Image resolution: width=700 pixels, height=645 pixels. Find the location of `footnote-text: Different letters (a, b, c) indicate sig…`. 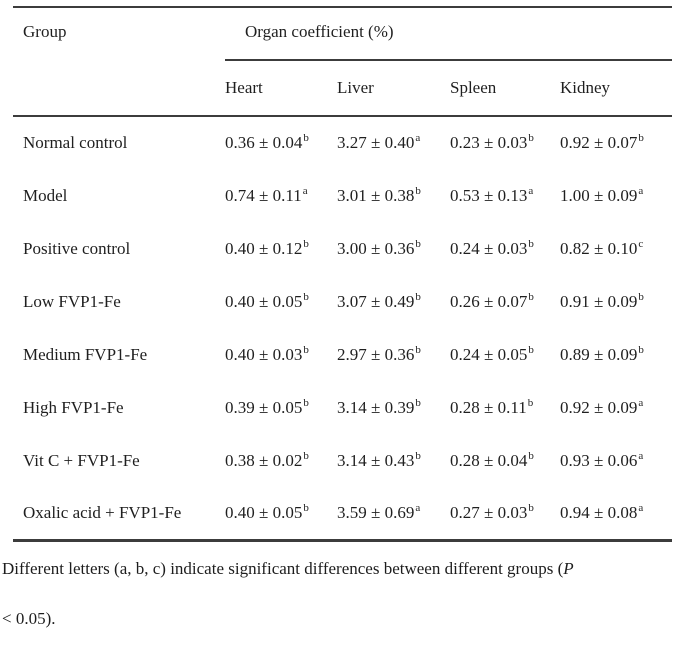

footnote-text: Different letters (a, b, c) indicate sig… is located at coordinates (283, 568).